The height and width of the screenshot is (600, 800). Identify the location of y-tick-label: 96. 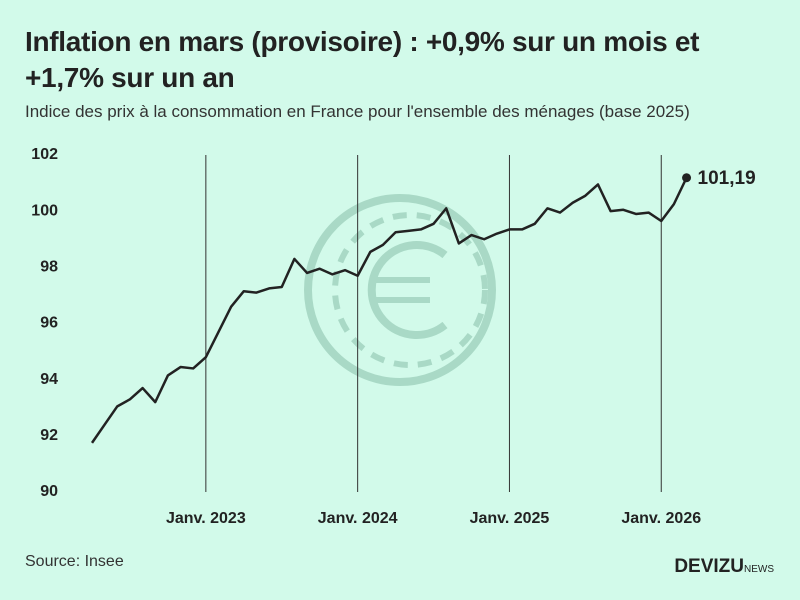
(49, 323).